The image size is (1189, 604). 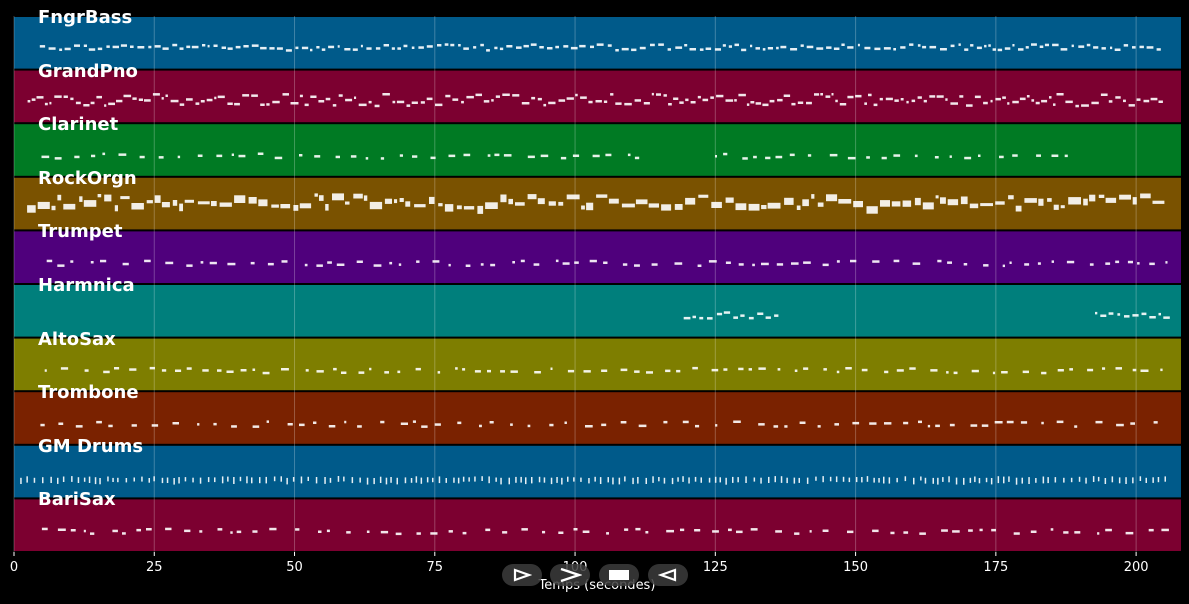 I want to click on track-background, so click(x=597, y=311).